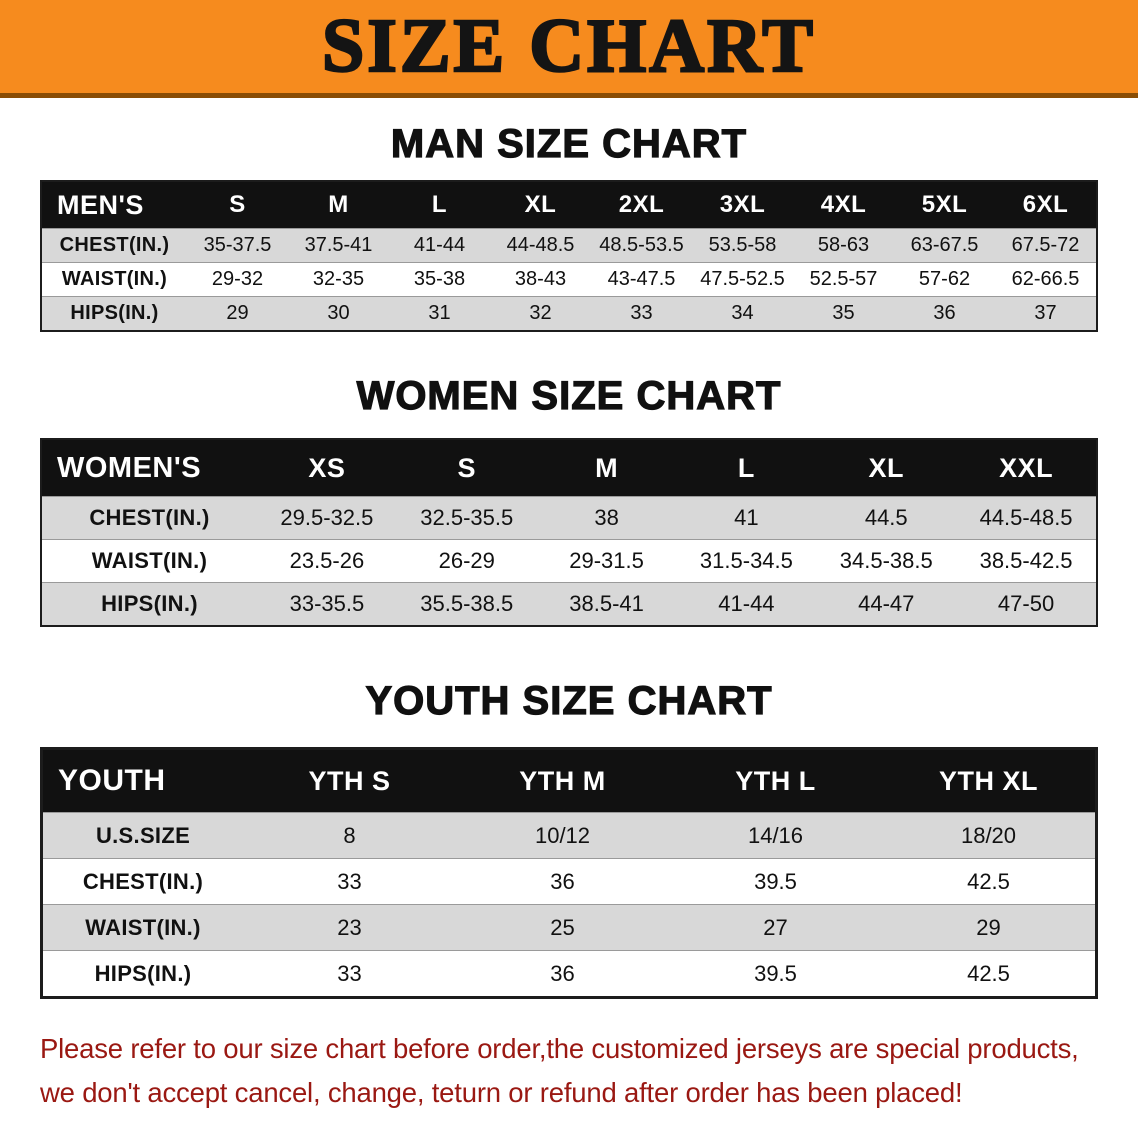 The image size is (1138, 1132). What do you see at coordinates (641, 279) in the screenshot?
I see `table-cell: 43-47.5` at bounding box center [641, 279].